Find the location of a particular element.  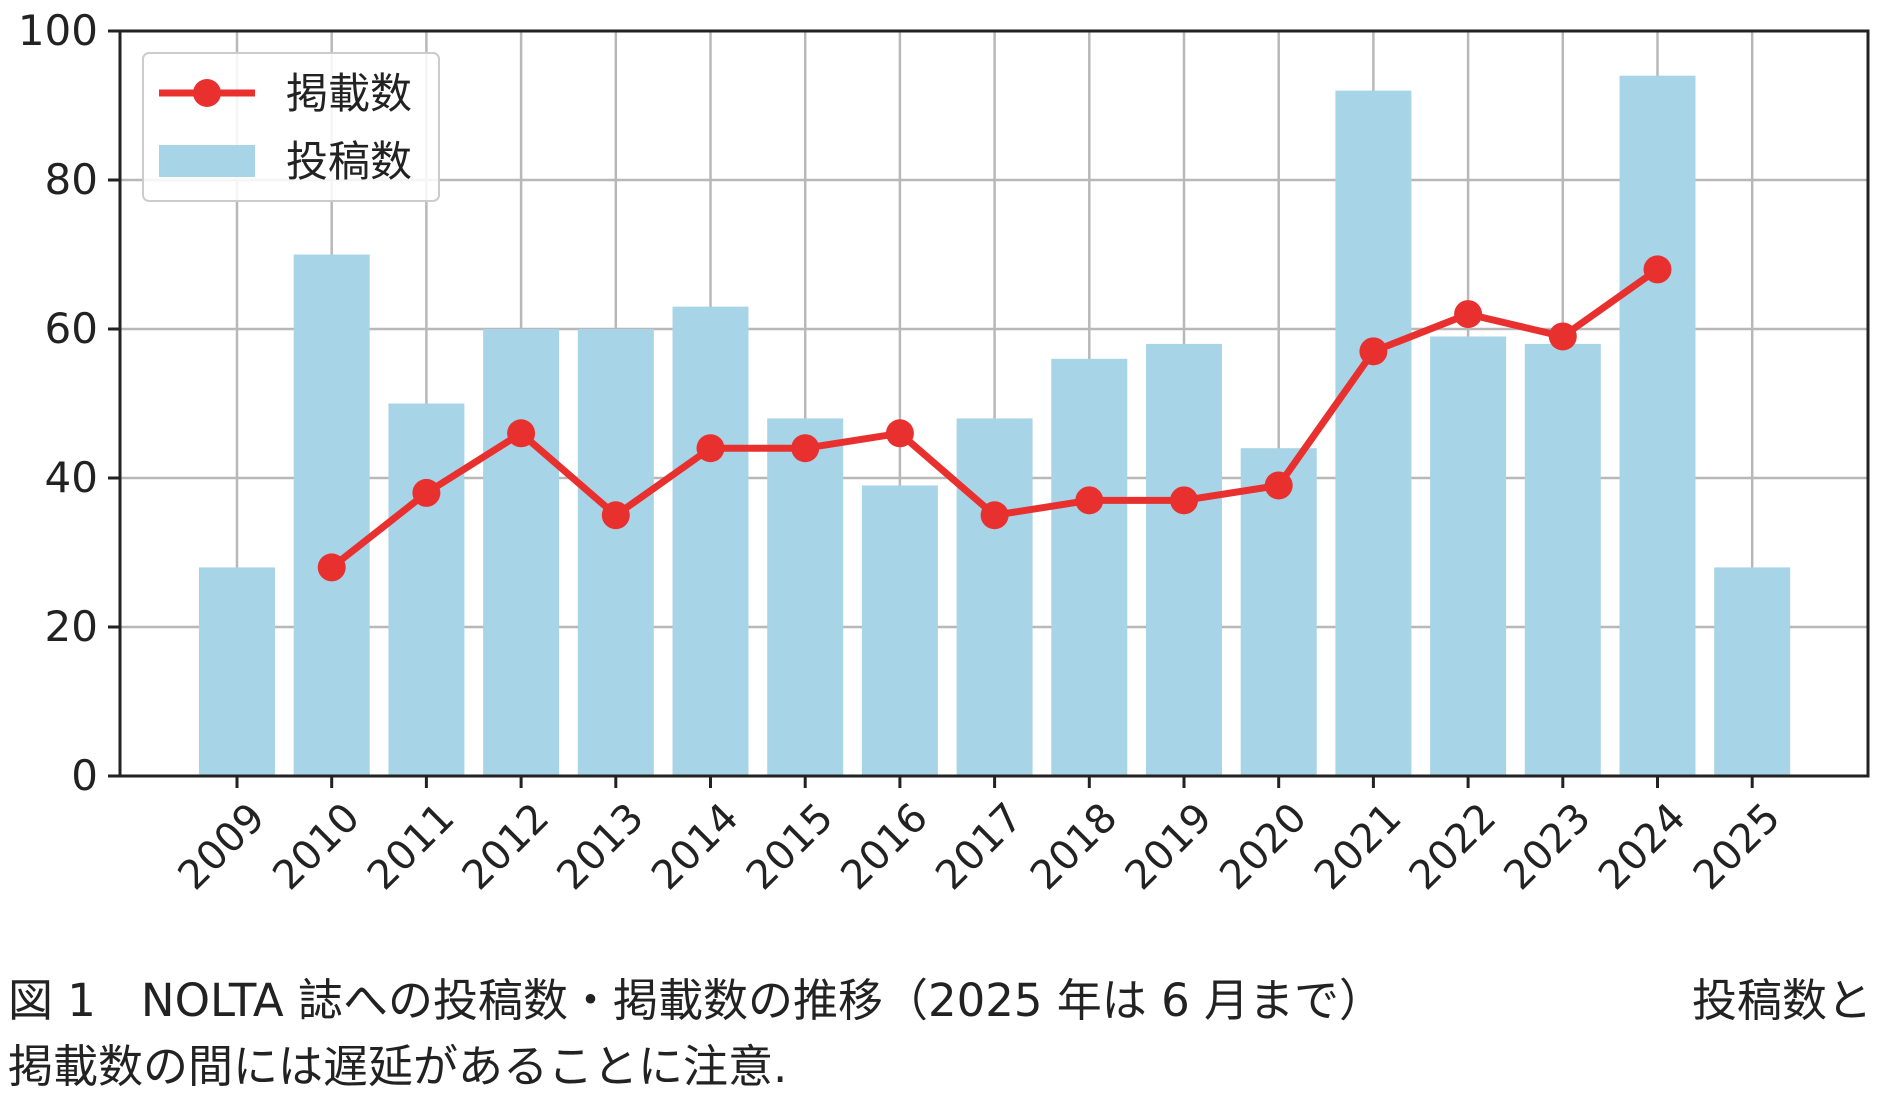

x-tick-label: 2010 is located at coordinates (316, 847).